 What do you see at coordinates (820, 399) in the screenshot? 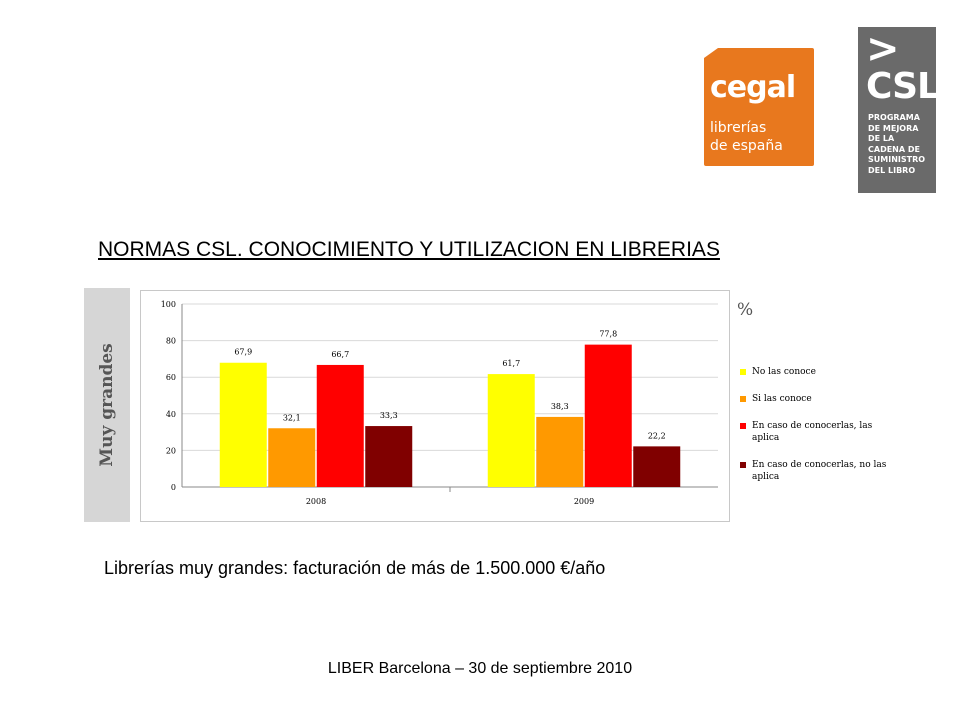
I see `legend-item: Si las conoce` at bounding box center [820, 399].